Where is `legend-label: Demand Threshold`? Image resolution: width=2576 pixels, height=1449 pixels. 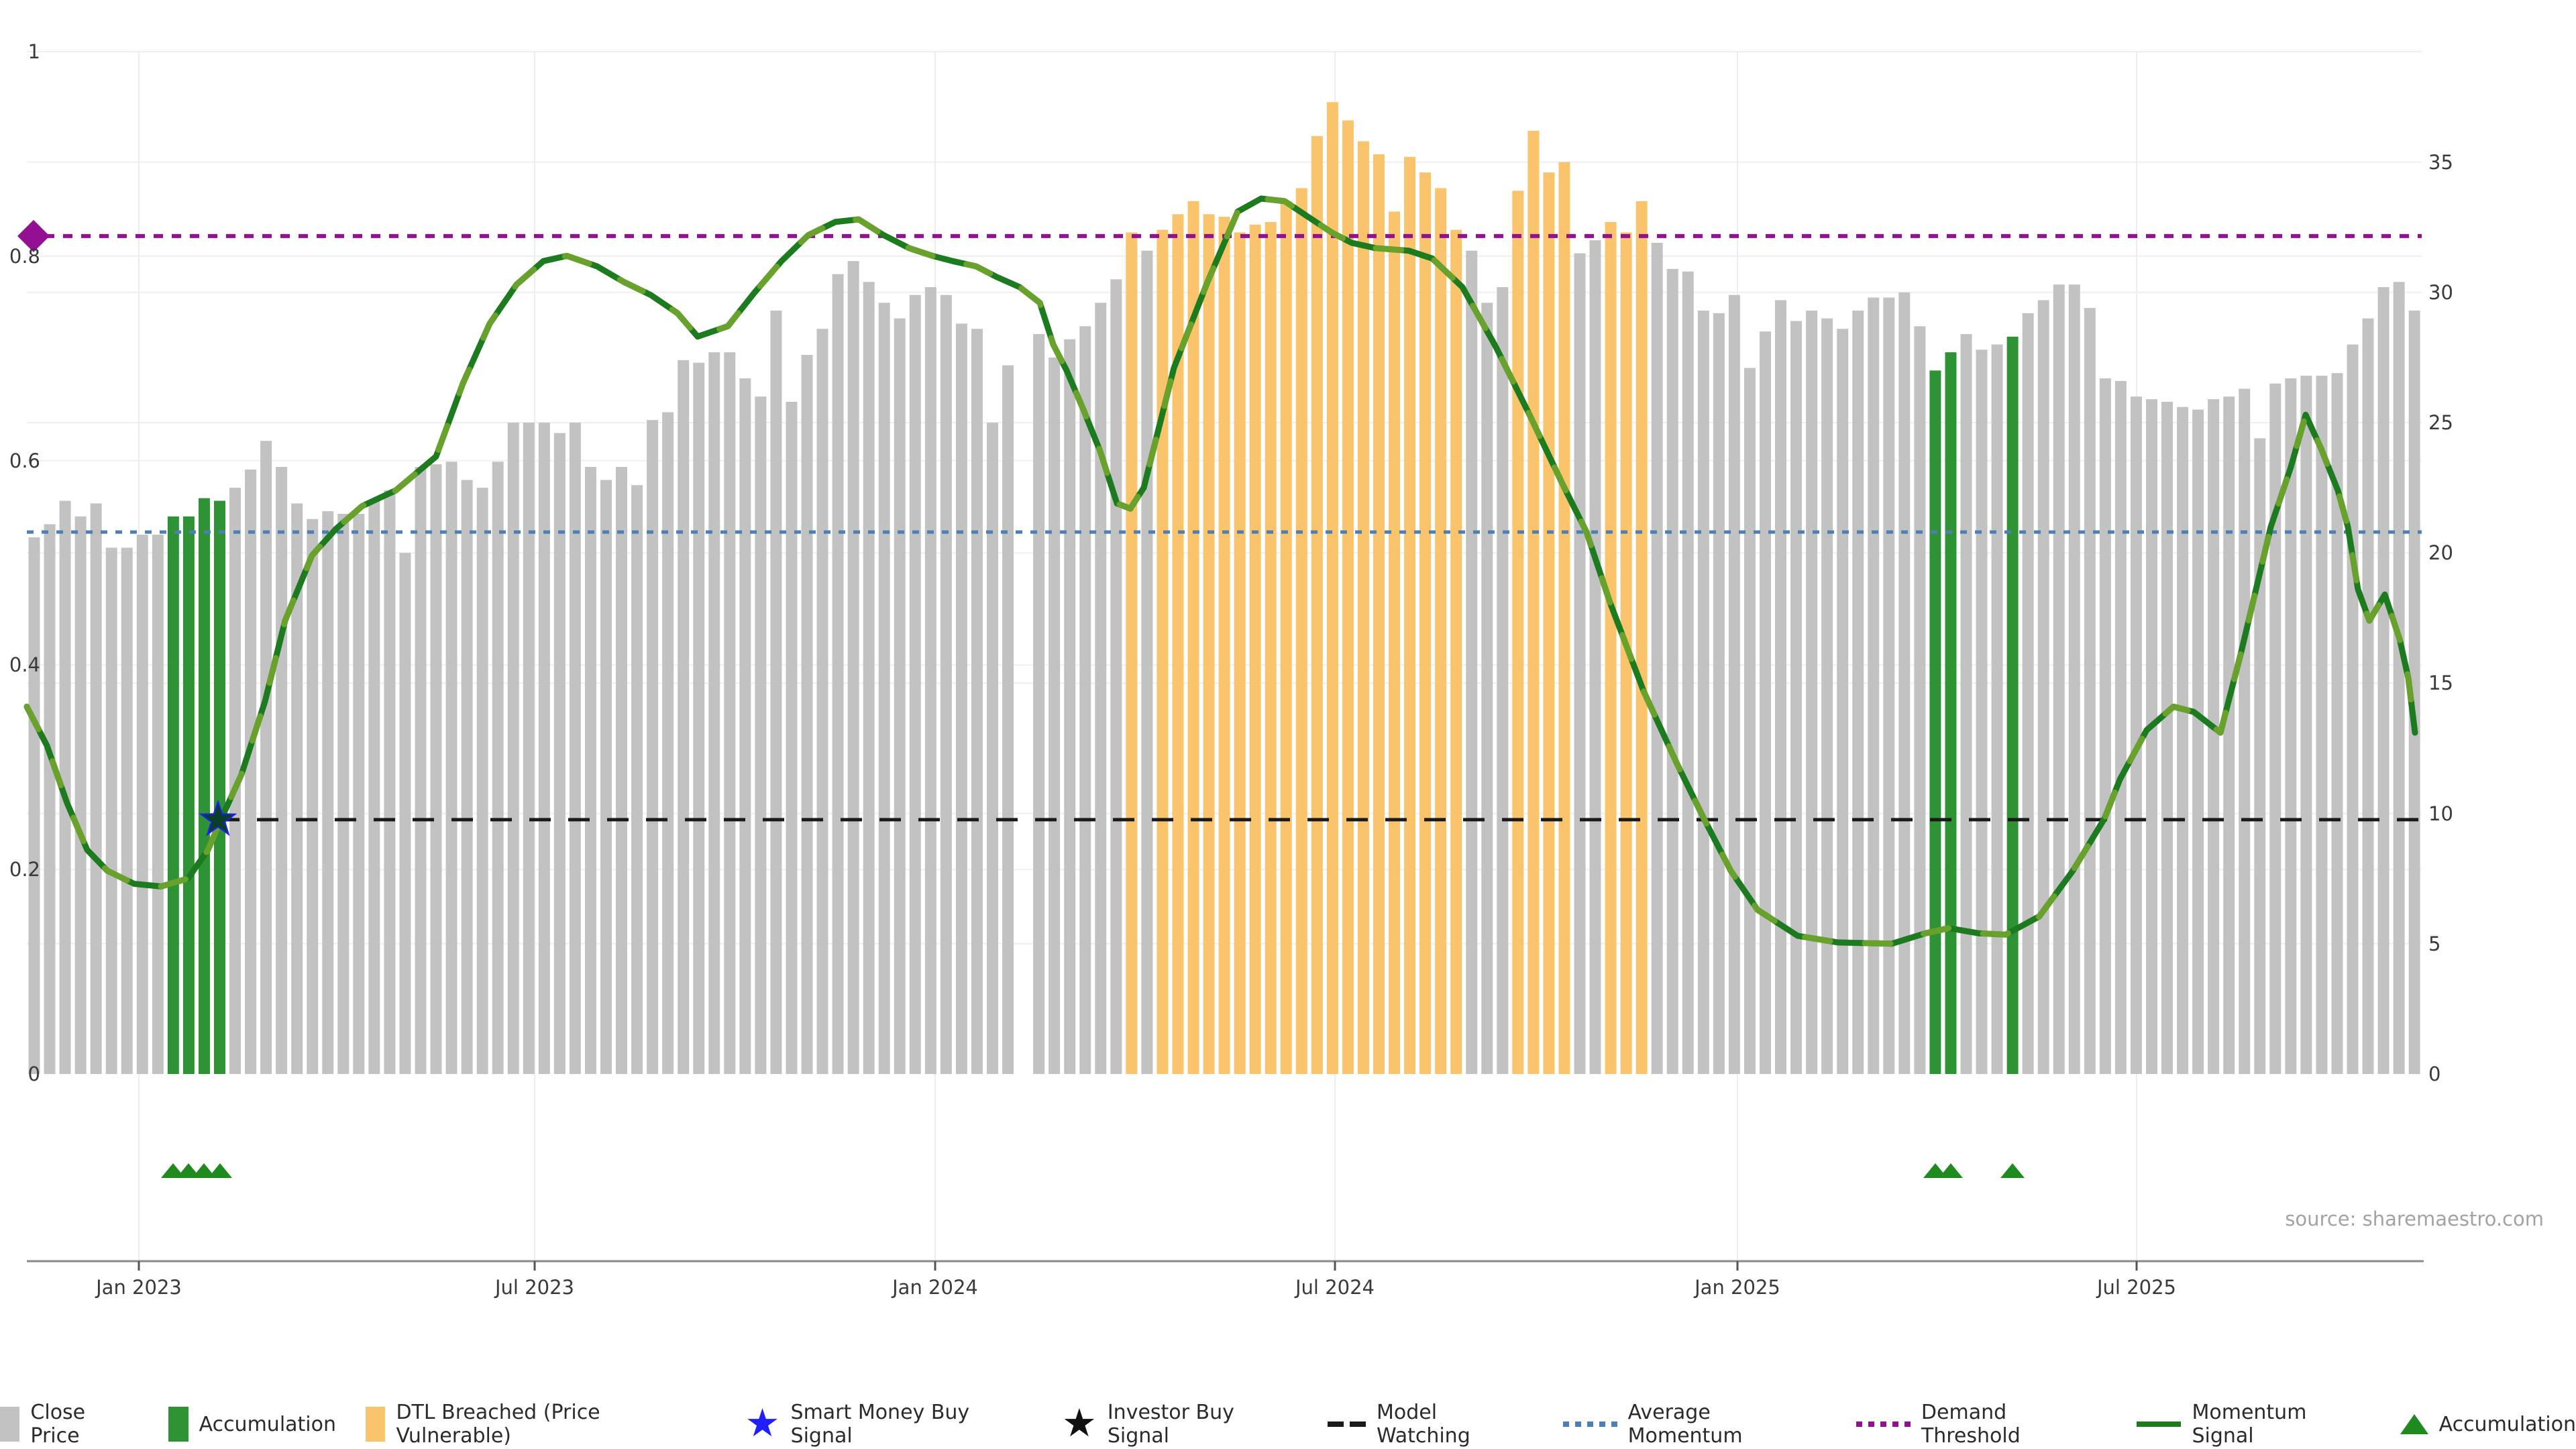
legend-label: Demand Threshold is located at coordinates (1971, 1424).